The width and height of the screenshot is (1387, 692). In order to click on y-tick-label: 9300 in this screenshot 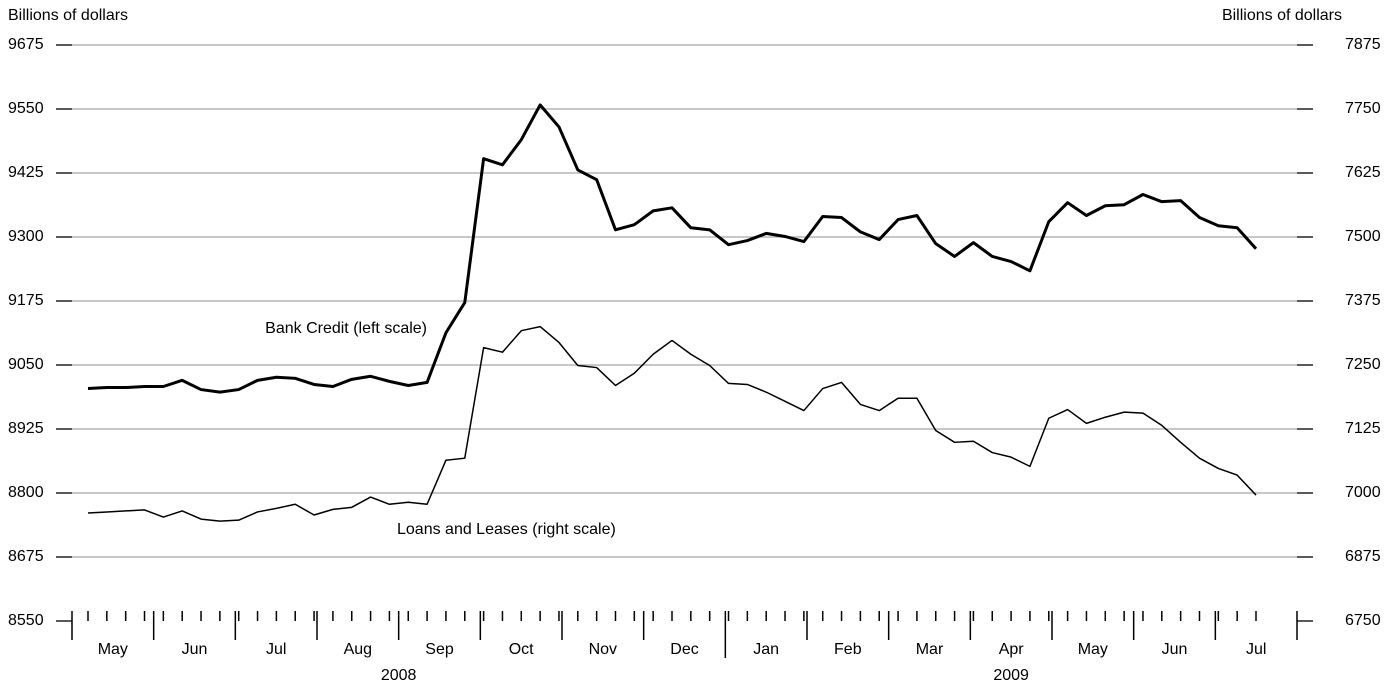, I will do `click(26, 236)`.